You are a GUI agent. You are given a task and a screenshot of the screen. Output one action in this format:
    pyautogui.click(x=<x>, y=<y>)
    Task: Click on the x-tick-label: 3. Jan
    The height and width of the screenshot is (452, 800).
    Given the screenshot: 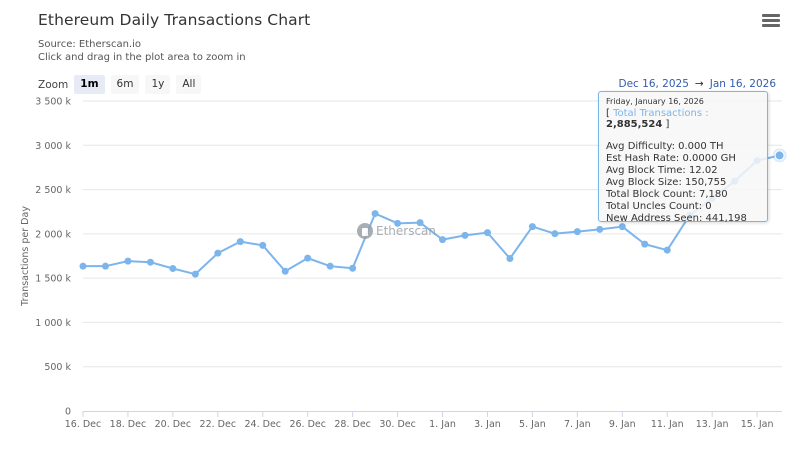 What is the action you would take?
    pyautogui.click(x=487, y=424)
    